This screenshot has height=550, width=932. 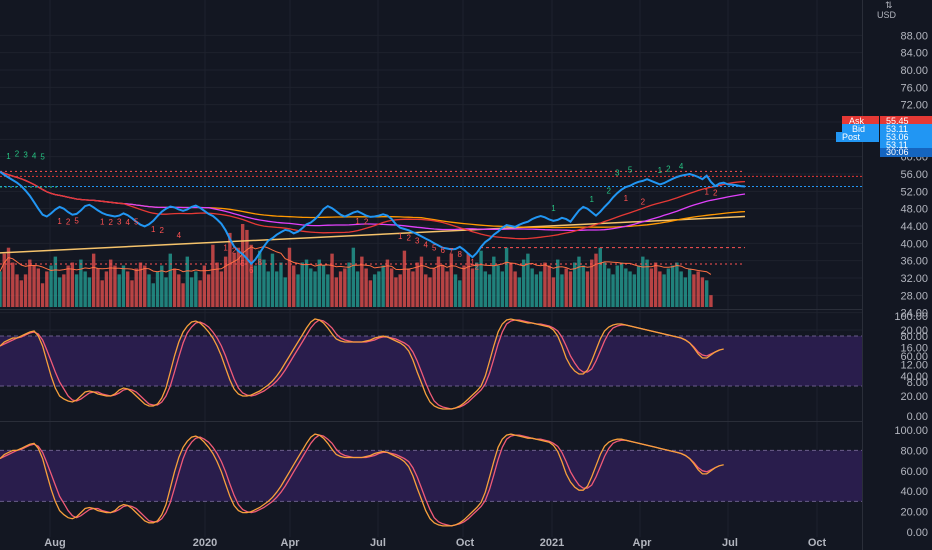 What do you see at coordinates (451, 251) in the screenshot?
I see `td-count-label: 7` at bounding box center [451, 251].